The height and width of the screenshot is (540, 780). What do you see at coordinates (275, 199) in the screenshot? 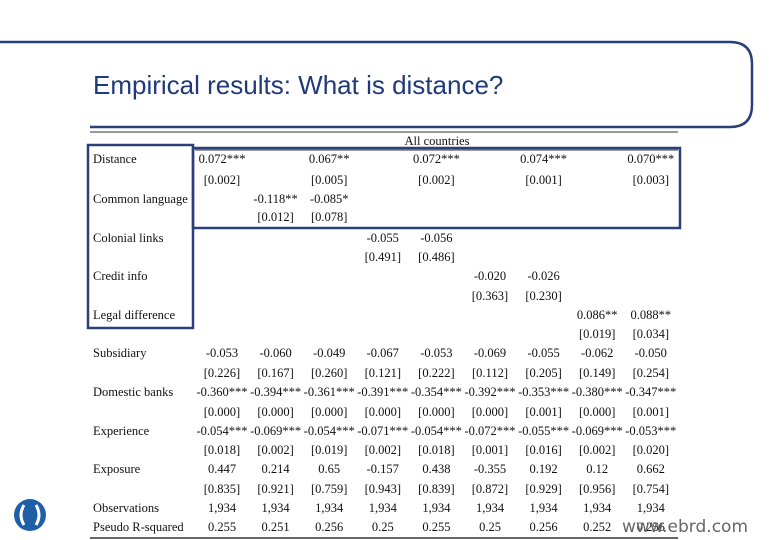
I see `coefficient: -0.118**` at bounding box center [275, 199].